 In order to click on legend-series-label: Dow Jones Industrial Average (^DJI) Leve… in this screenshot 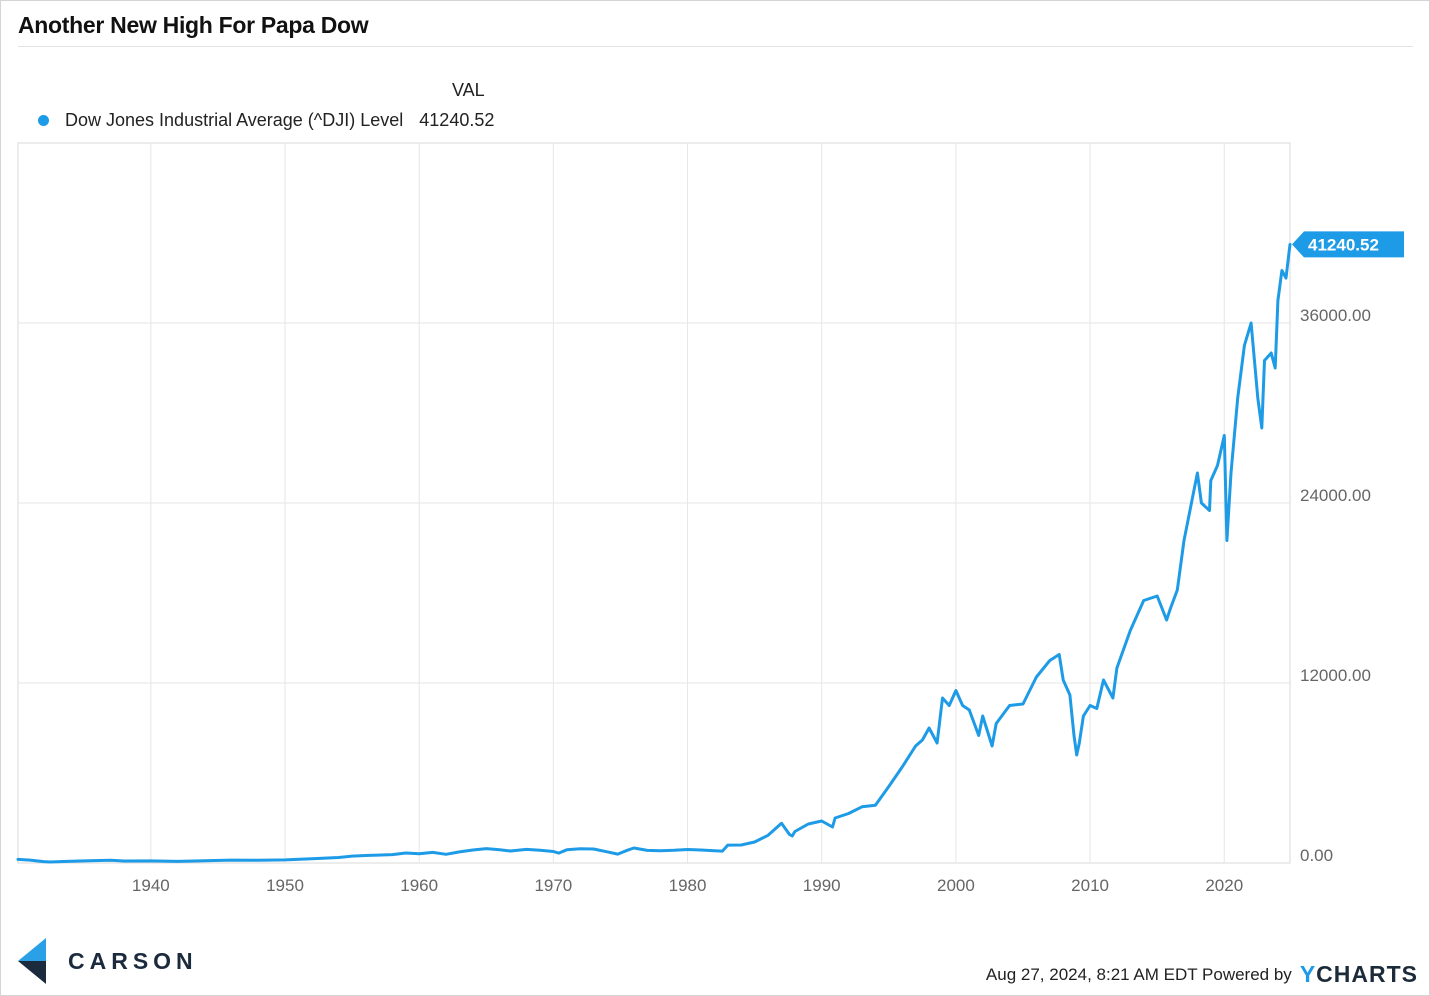, I will do `click(234, 119)`.